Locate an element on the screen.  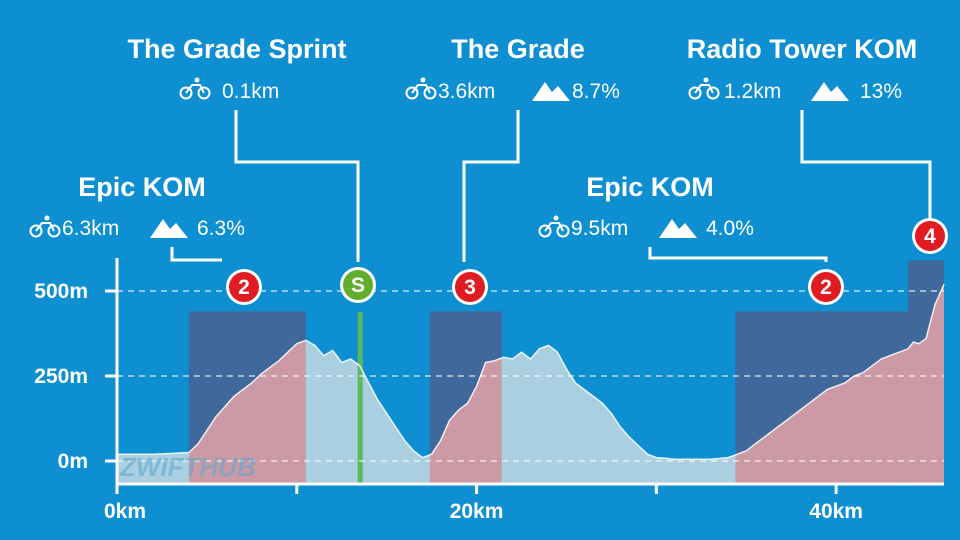
x-ticks: 0km 20km 40km is located at coordinates (483, 503).